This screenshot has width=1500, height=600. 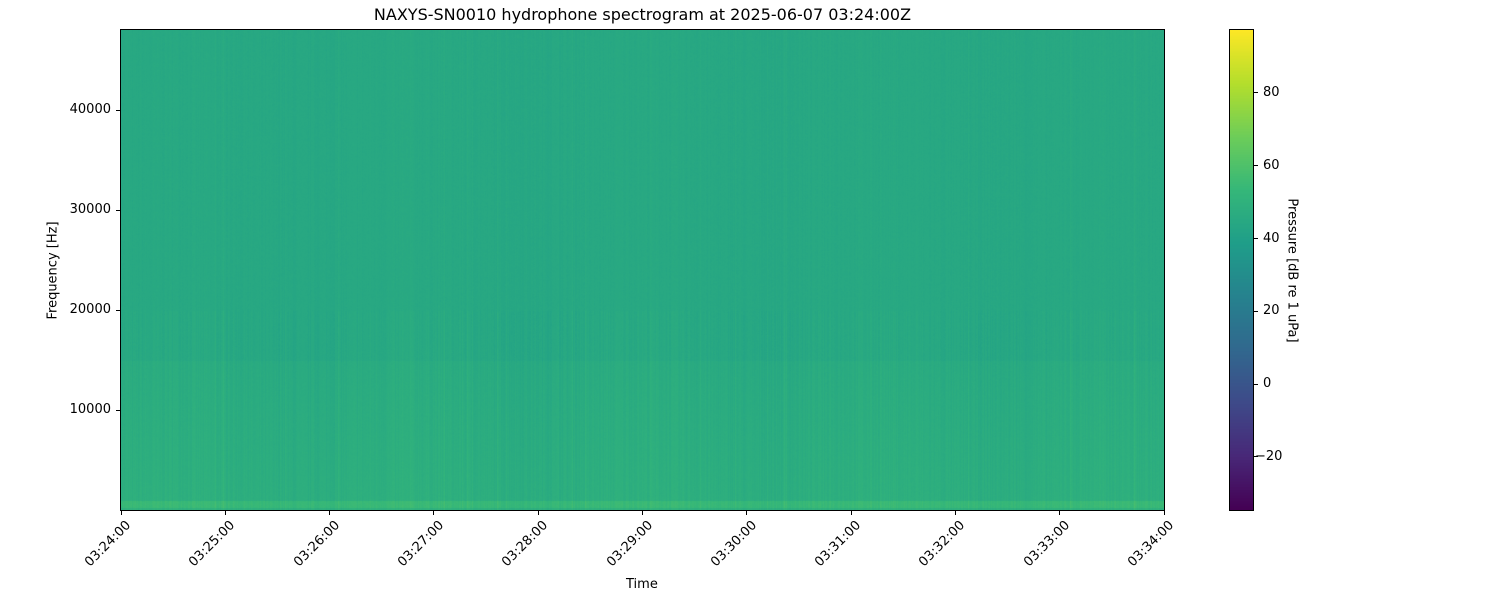 What do you see at coordinates (53, 270) in the screenshot?
I see `y-axis-label: Frequency [Hz]` at bounding box center [53, 270].